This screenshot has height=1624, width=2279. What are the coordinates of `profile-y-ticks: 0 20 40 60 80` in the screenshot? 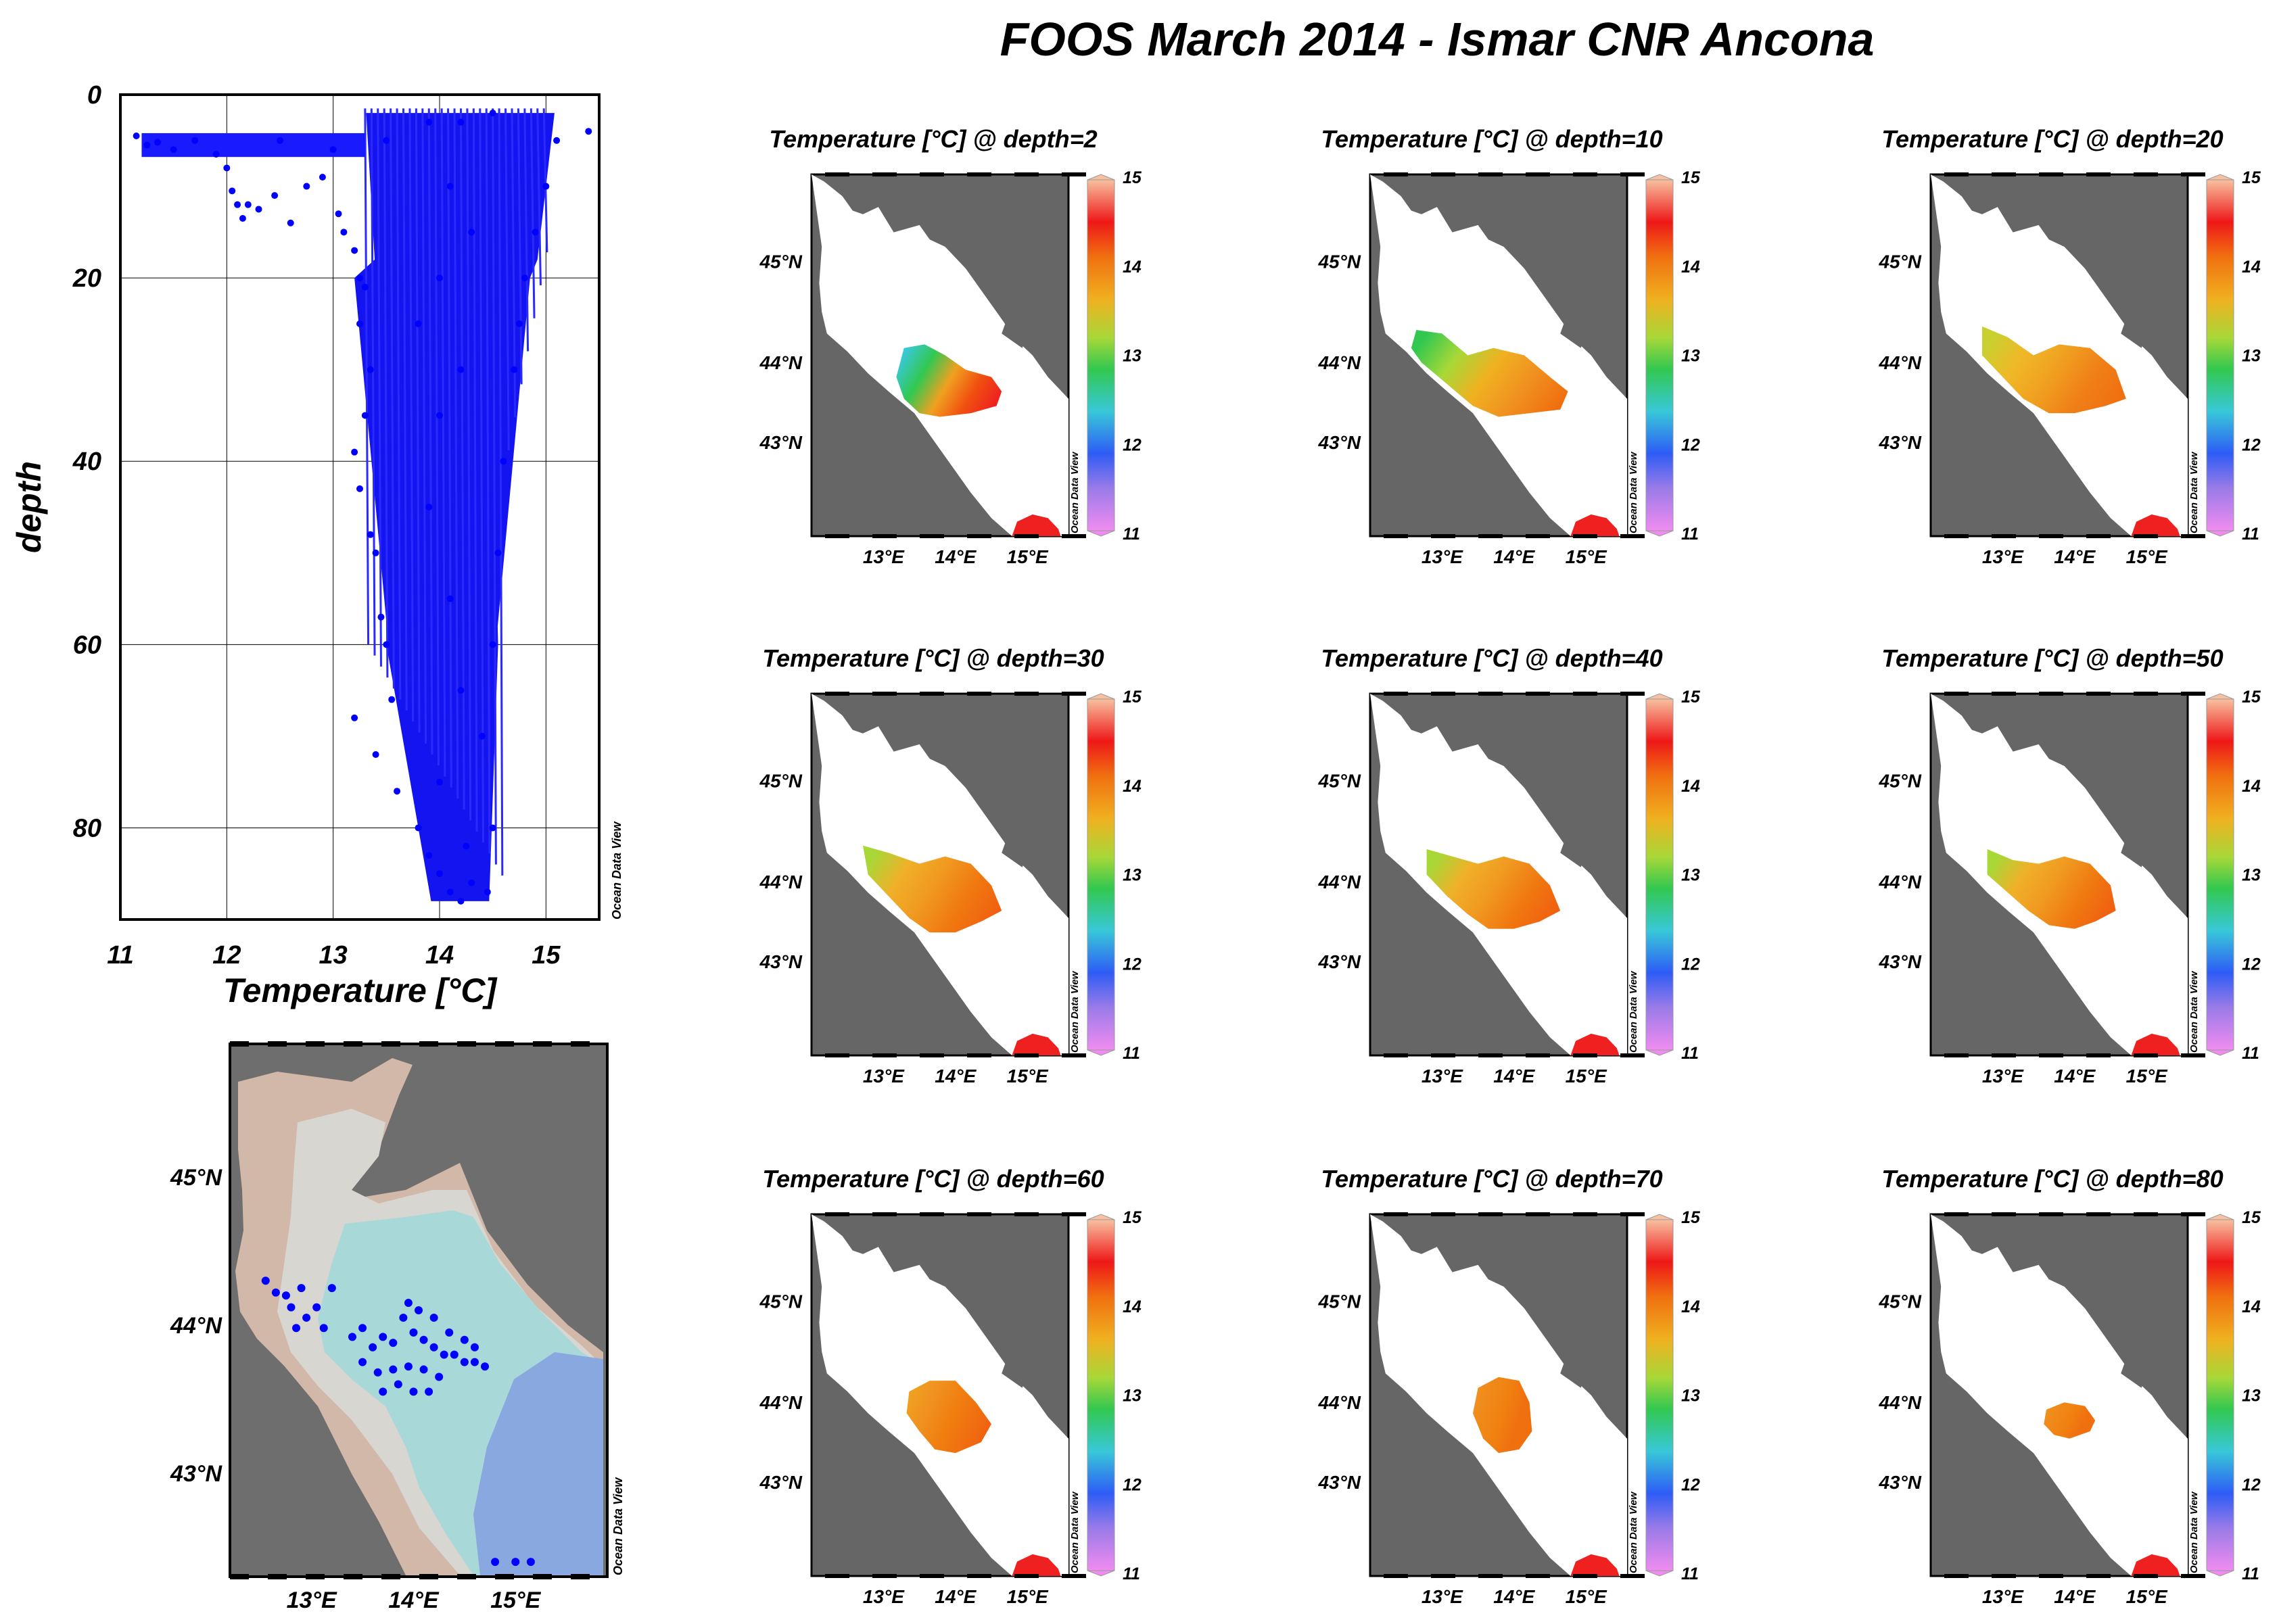 It's located at (86, 461).